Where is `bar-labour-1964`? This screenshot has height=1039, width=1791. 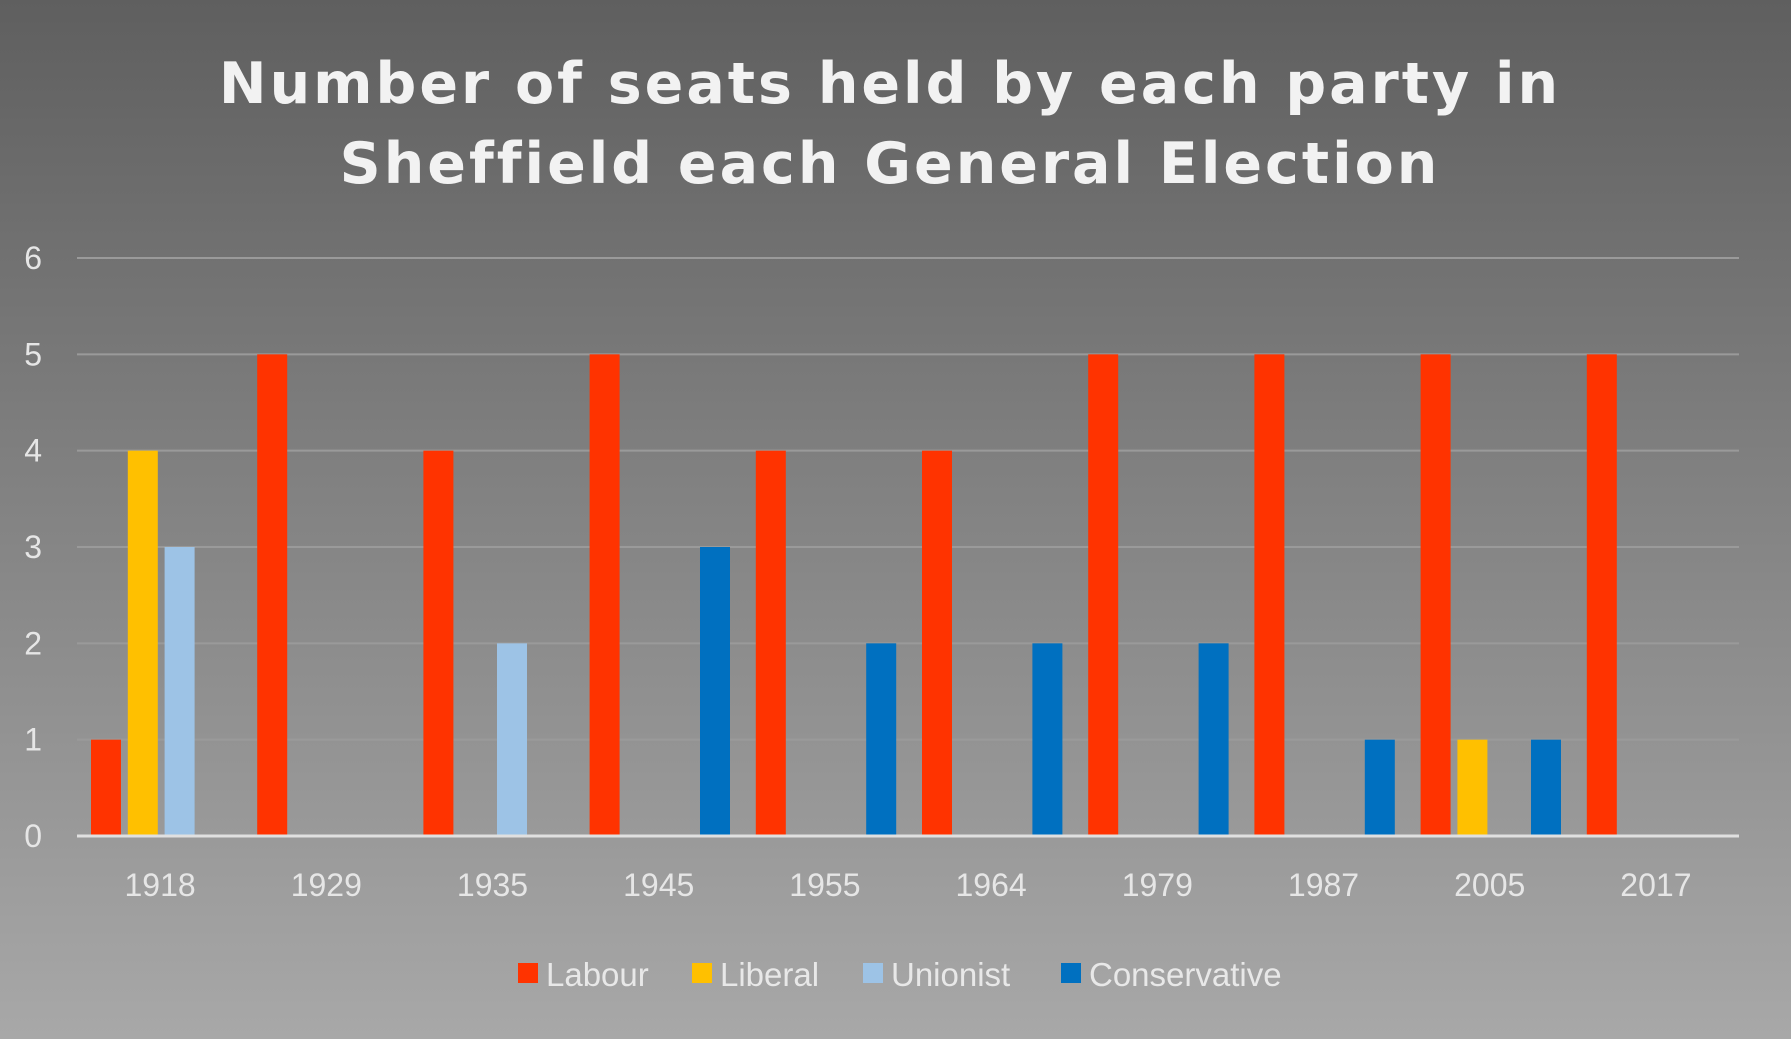
bar-labour-1964 is located at coordinates (937, 643).